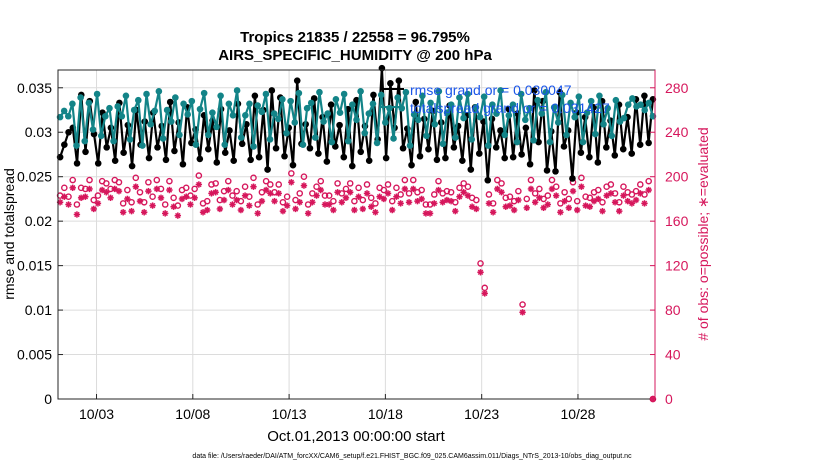  I want to click on left-tick-label: 0.025, so click(34, 177).